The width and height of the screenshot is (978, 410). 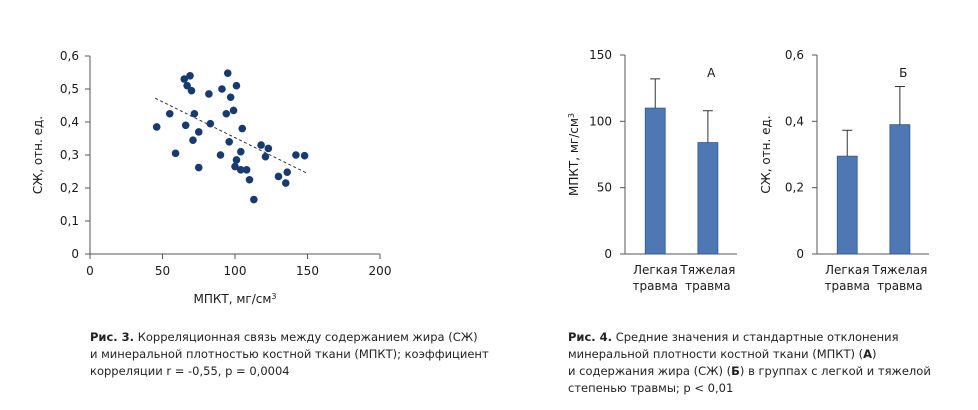 I want to click on bar-b-y-tick-label: 0,4, so click(x=794, y=121).